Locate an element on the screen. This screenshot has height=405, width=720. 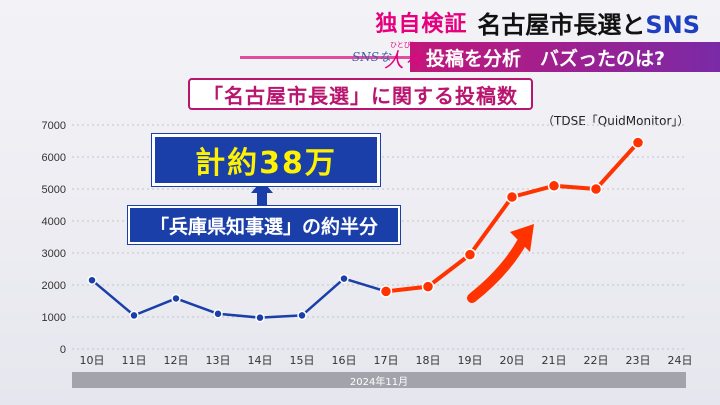
y-tick-label: 5000 is located at coordinates (54, 190).